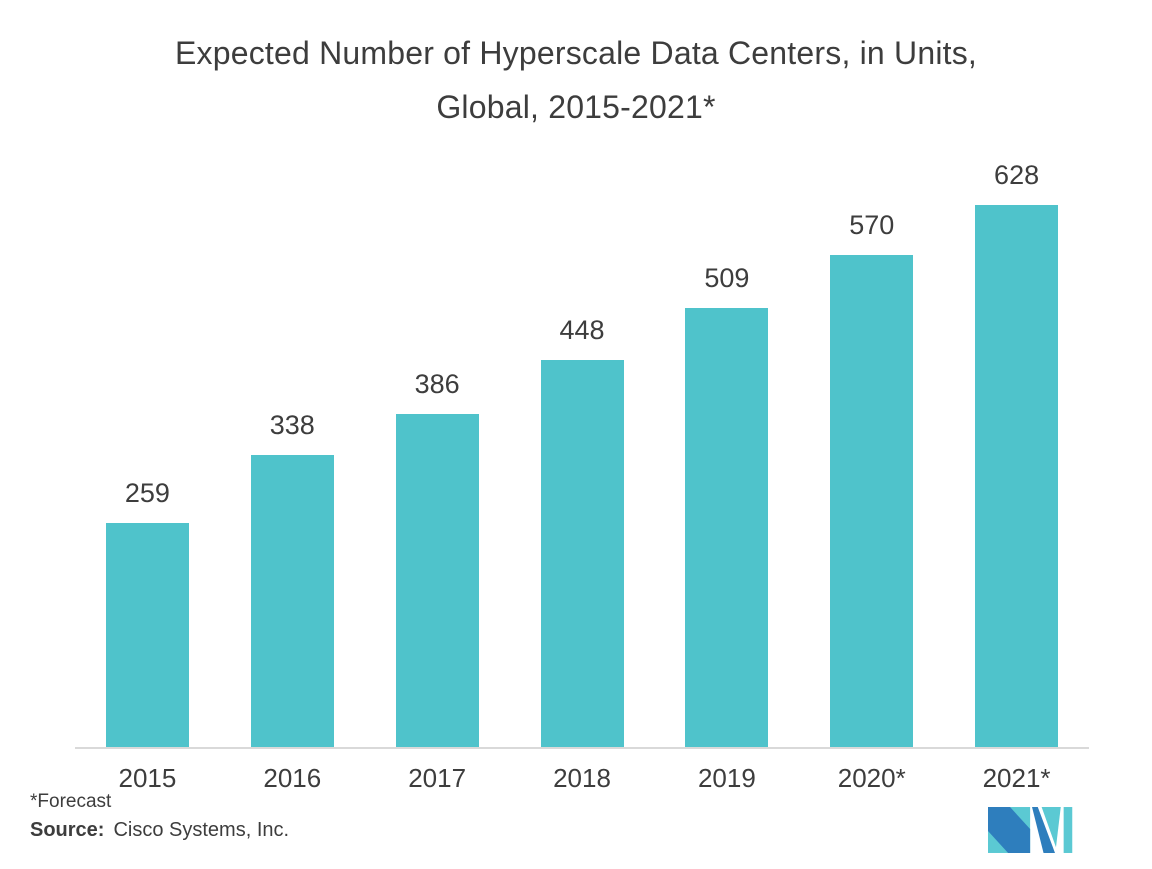 This screenshot has width=1152, height=869. I want to click on logo-left-diagonal, so click(1009, 830).